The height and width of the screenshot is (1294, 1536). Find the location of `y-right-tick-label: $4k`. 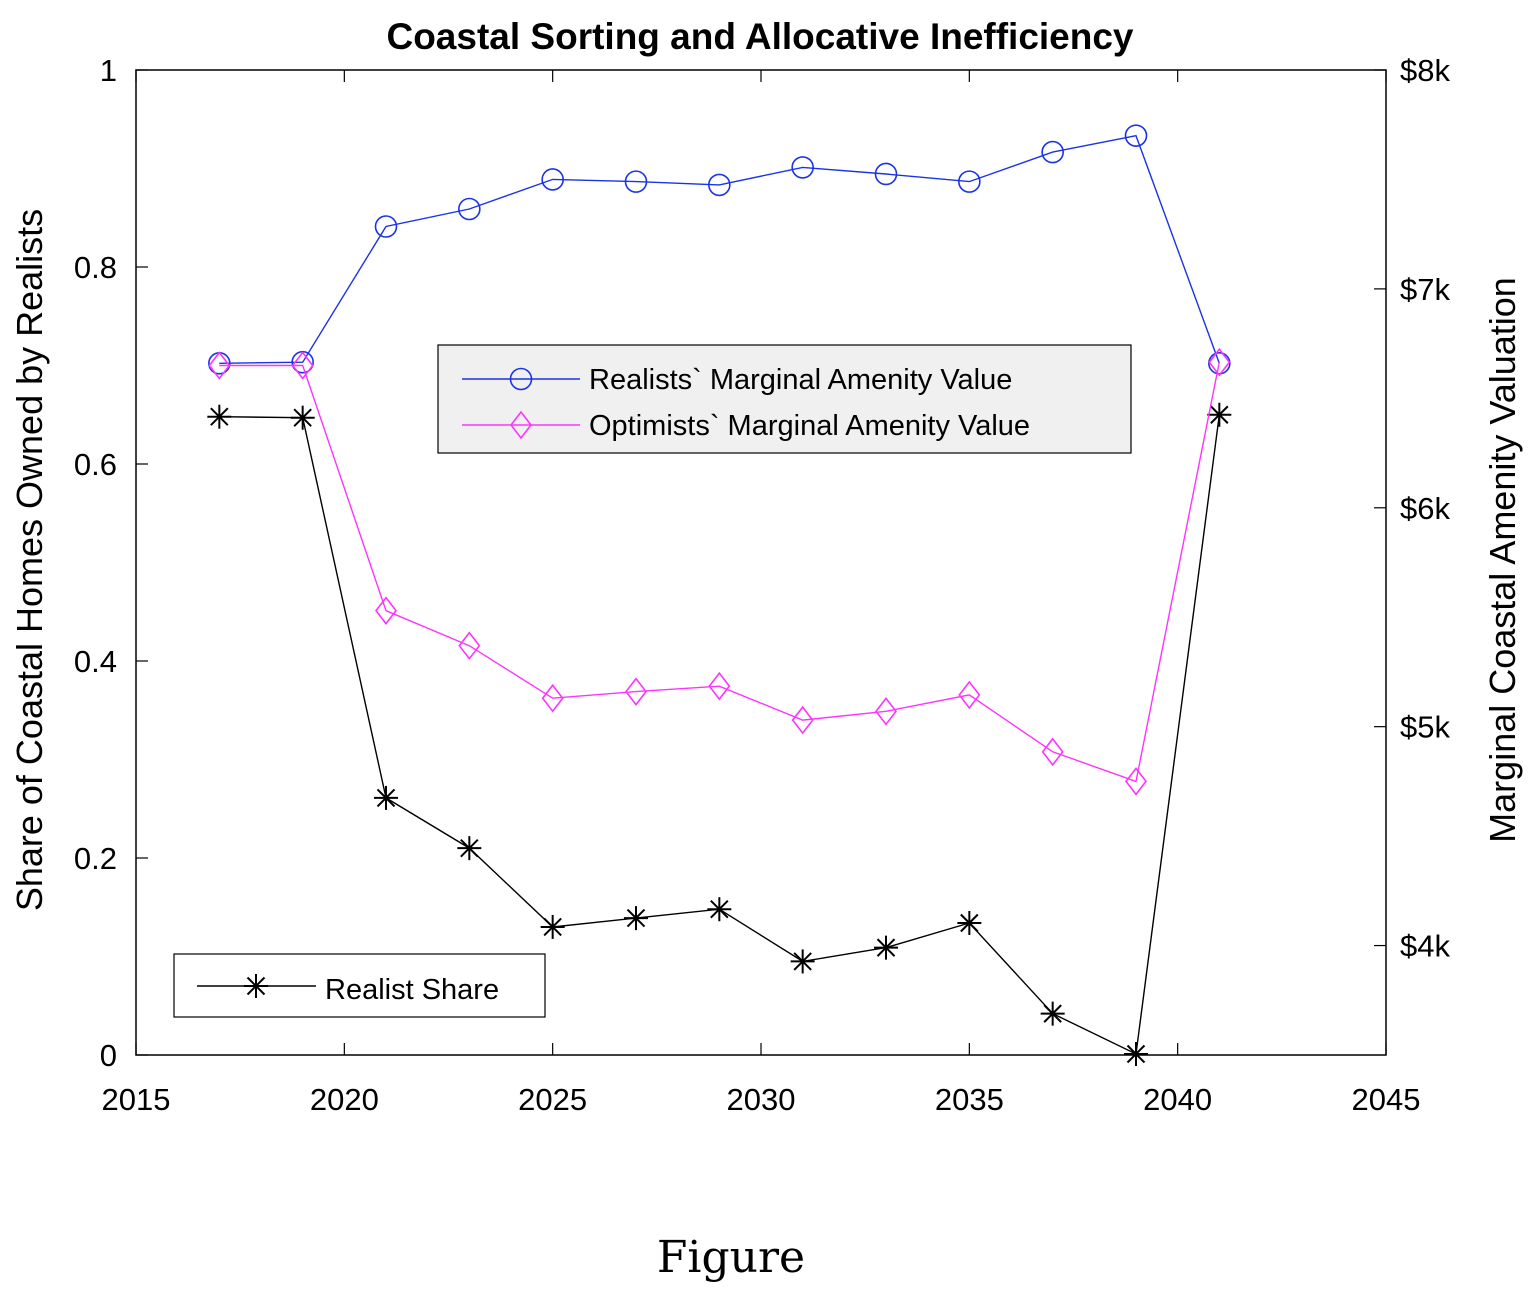

y-right-tick-label: $4k is located at coordinates (1425, 946).